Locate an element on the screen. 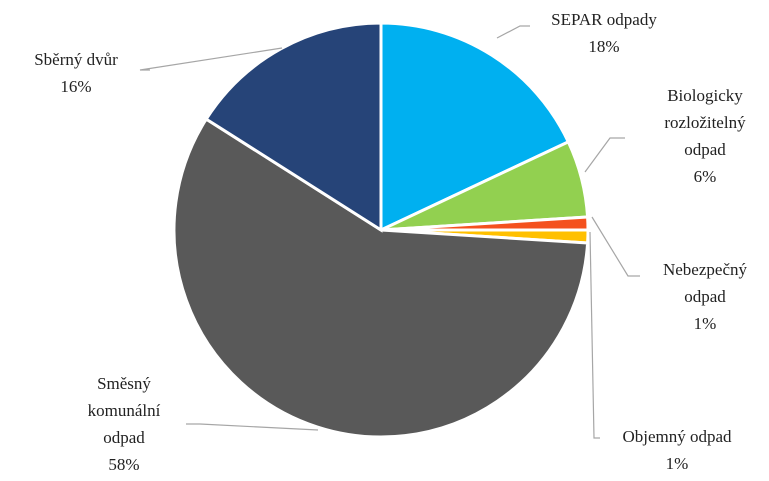 This screenshot has height=481, width=769. category-name: Objemný odpad is located at coordinates (677, 436).